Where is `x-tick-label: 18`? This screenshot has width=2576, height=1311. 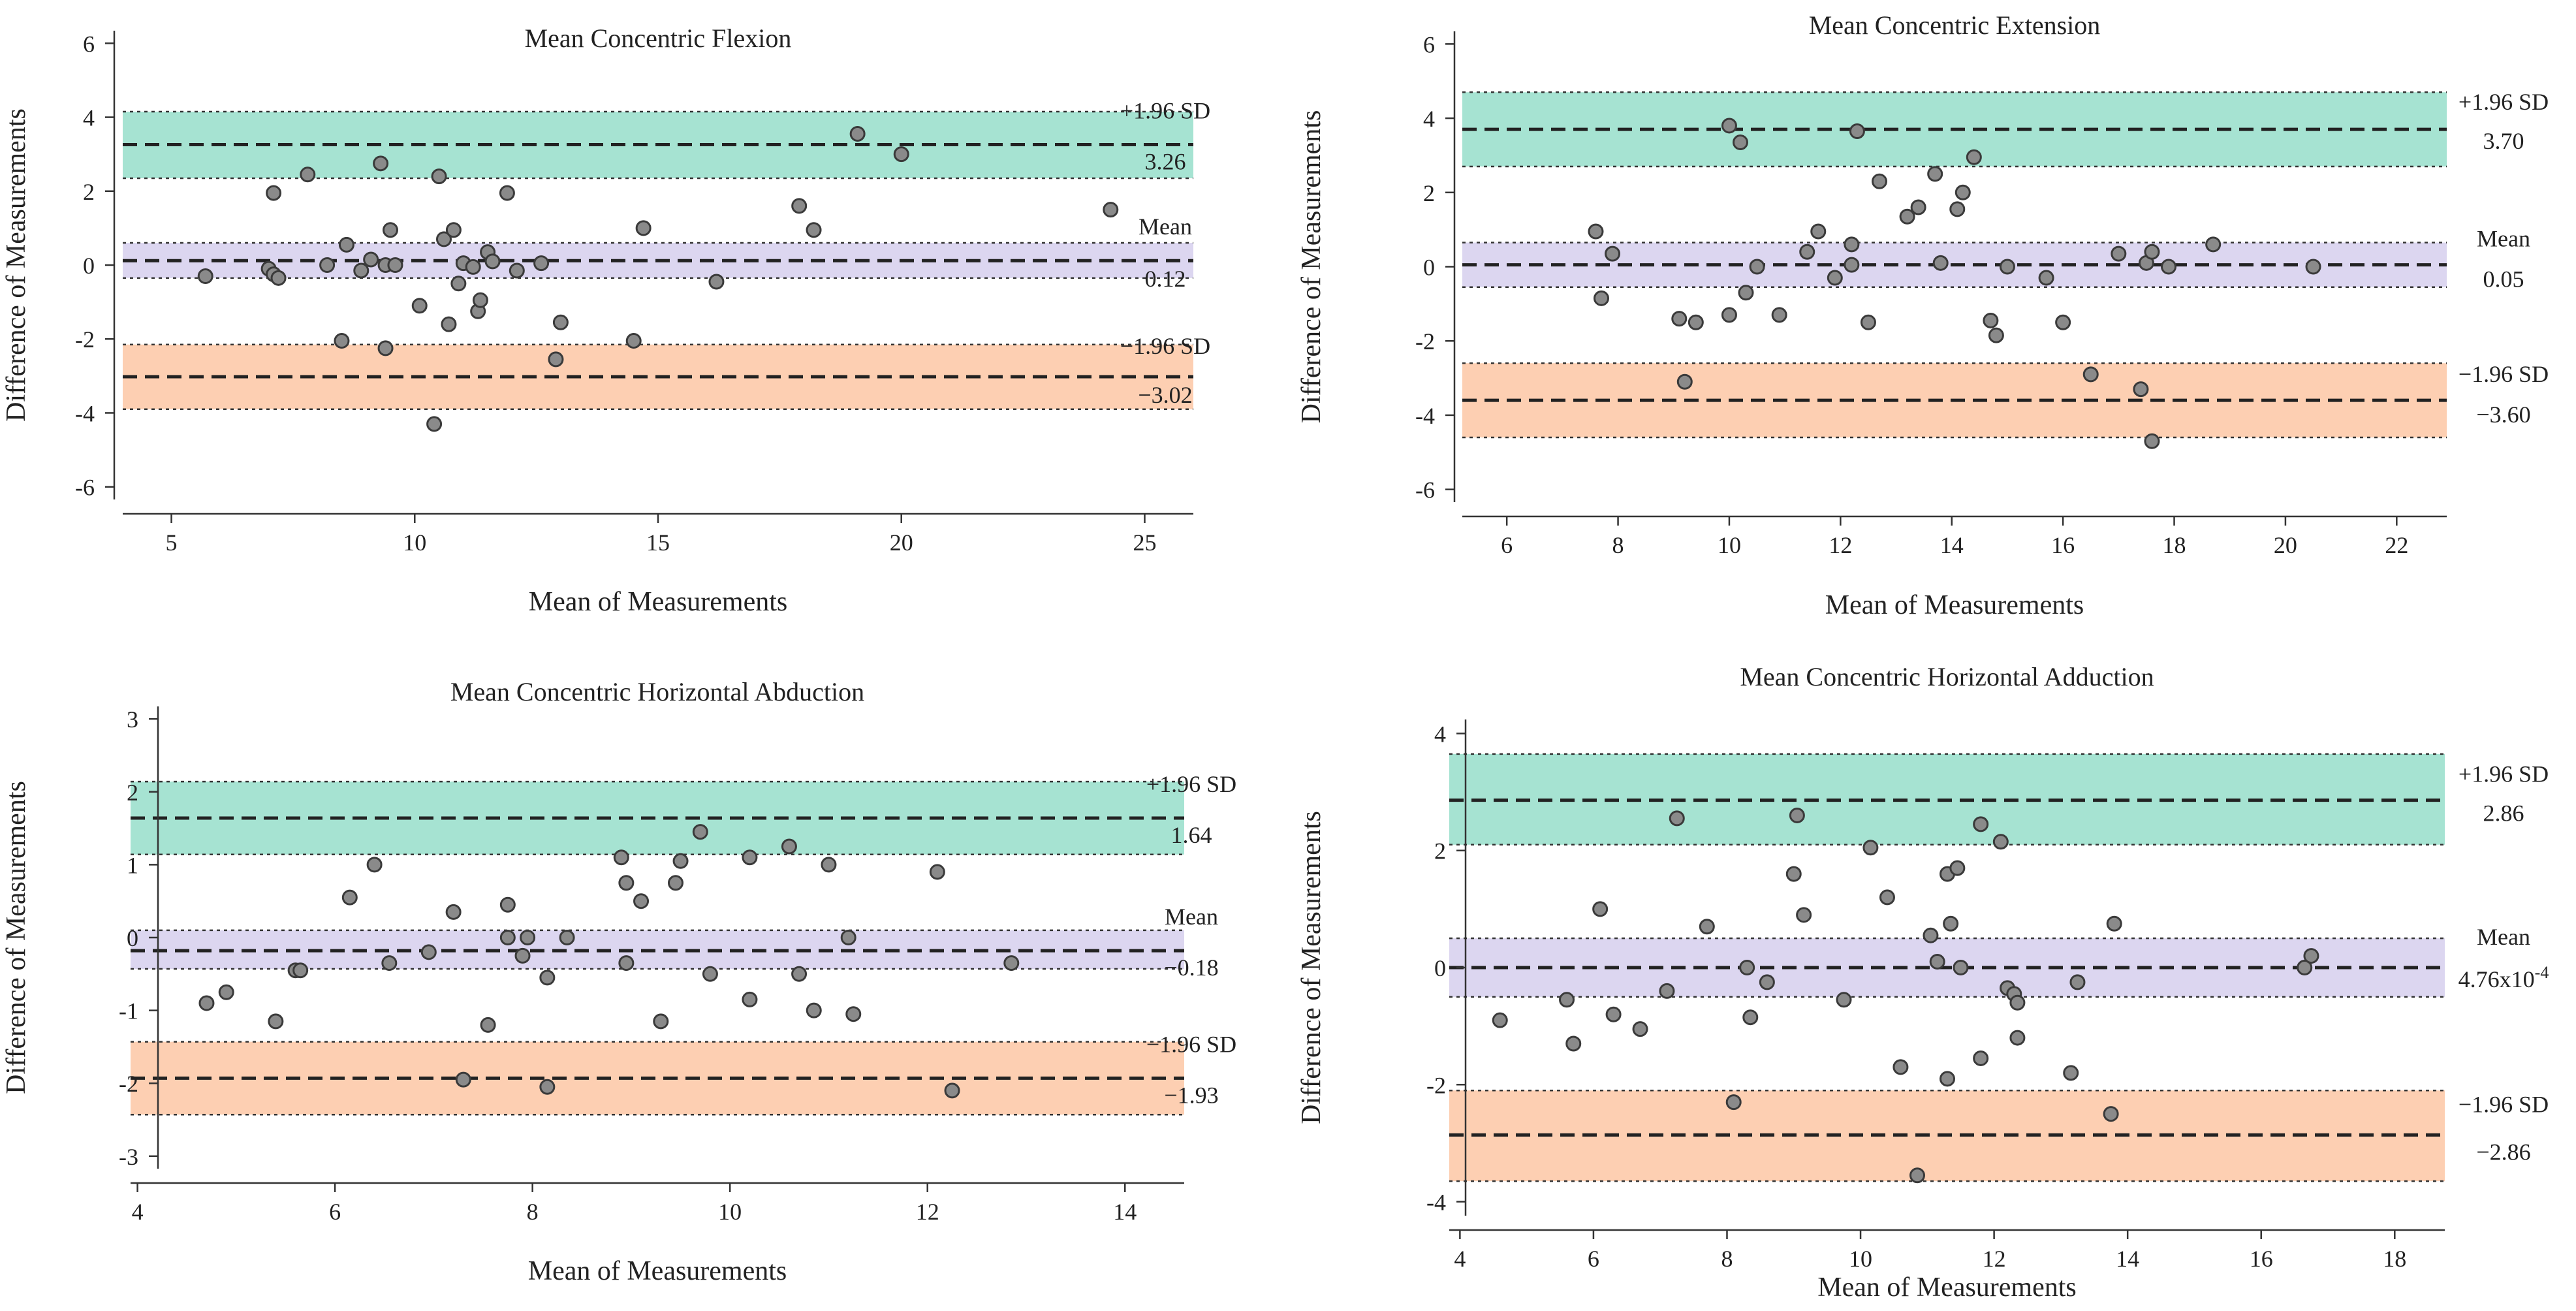
x-tick-label: 18 is located at coordinates (2174, 545).